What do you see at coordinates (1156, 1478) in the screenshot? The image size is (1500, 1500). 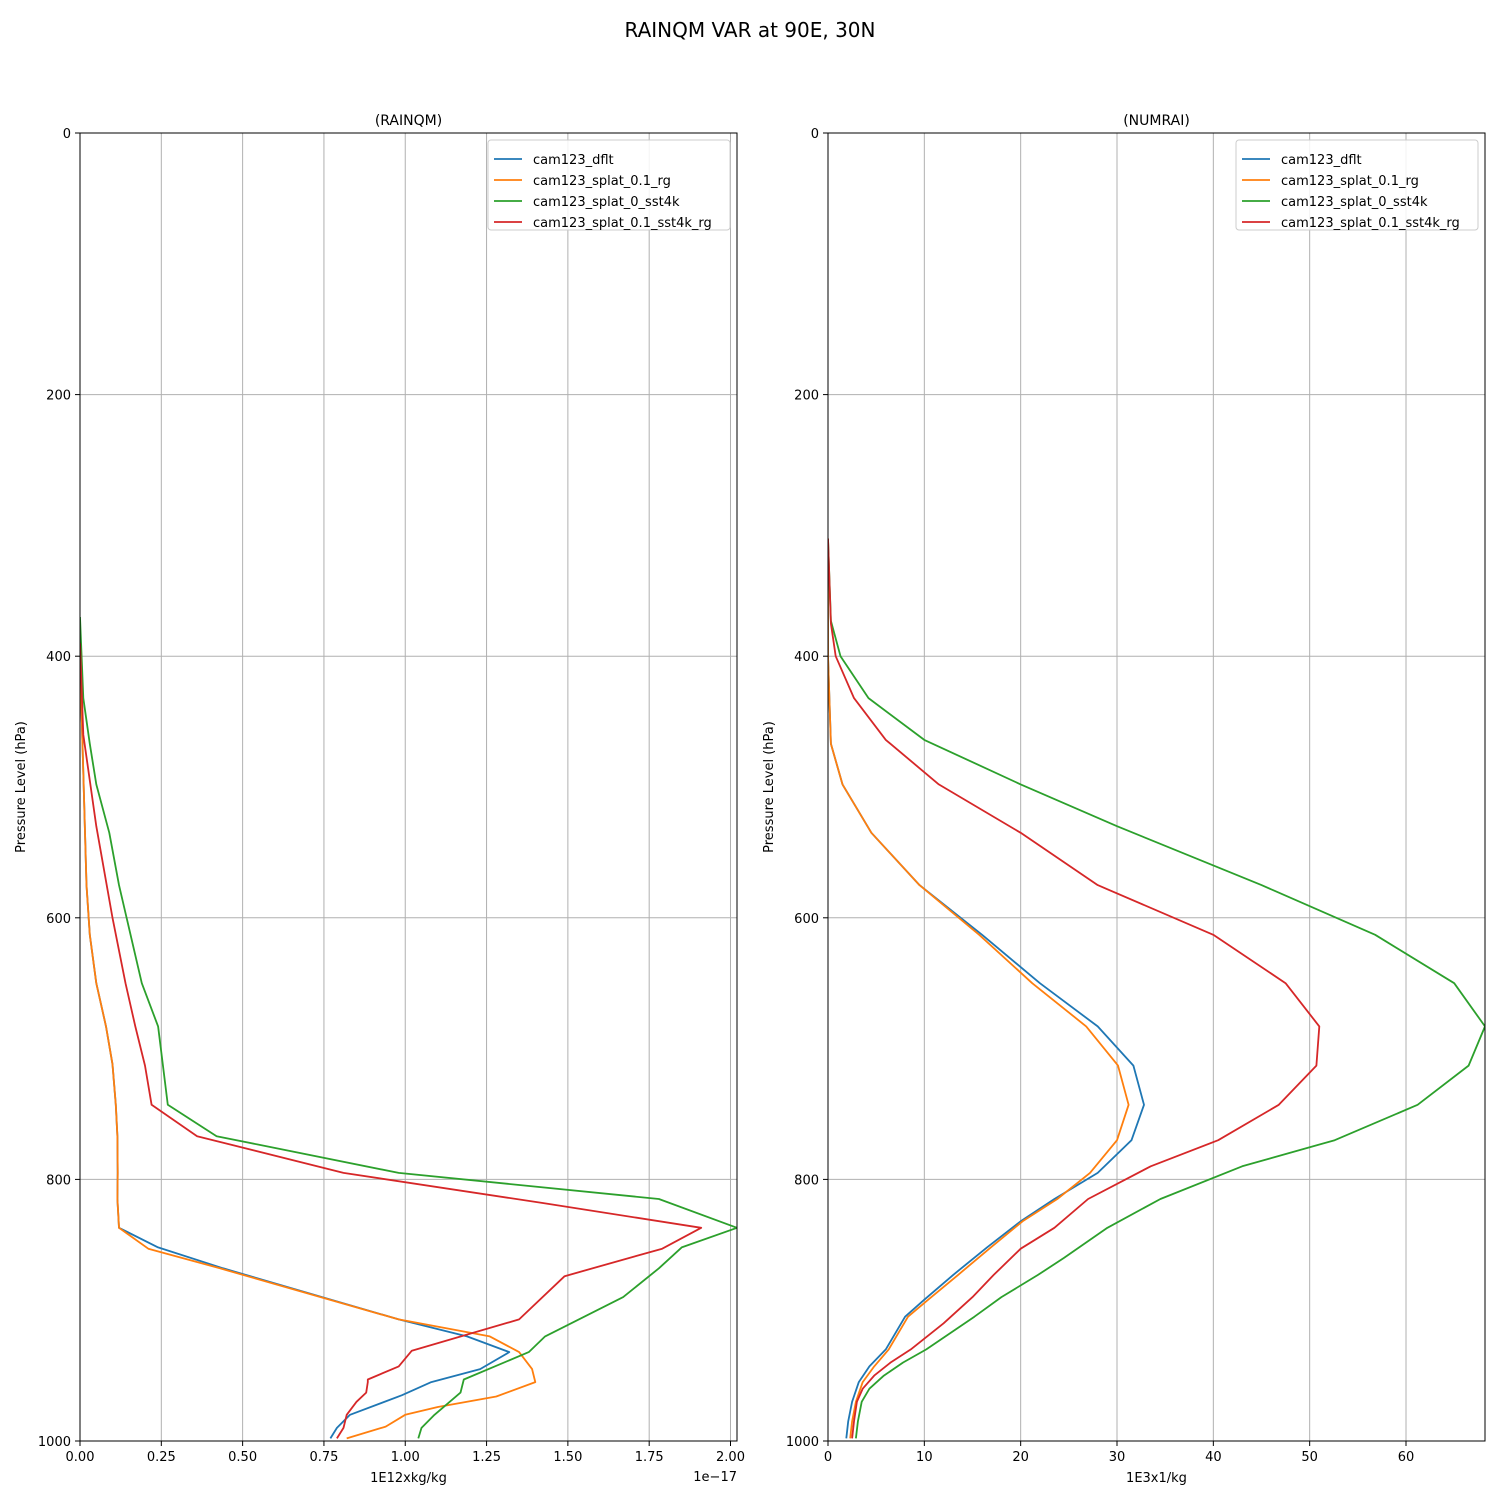 I see `x-axis-label-numrai: 1E3x1/kg` at bounding box center [1156, 1478].